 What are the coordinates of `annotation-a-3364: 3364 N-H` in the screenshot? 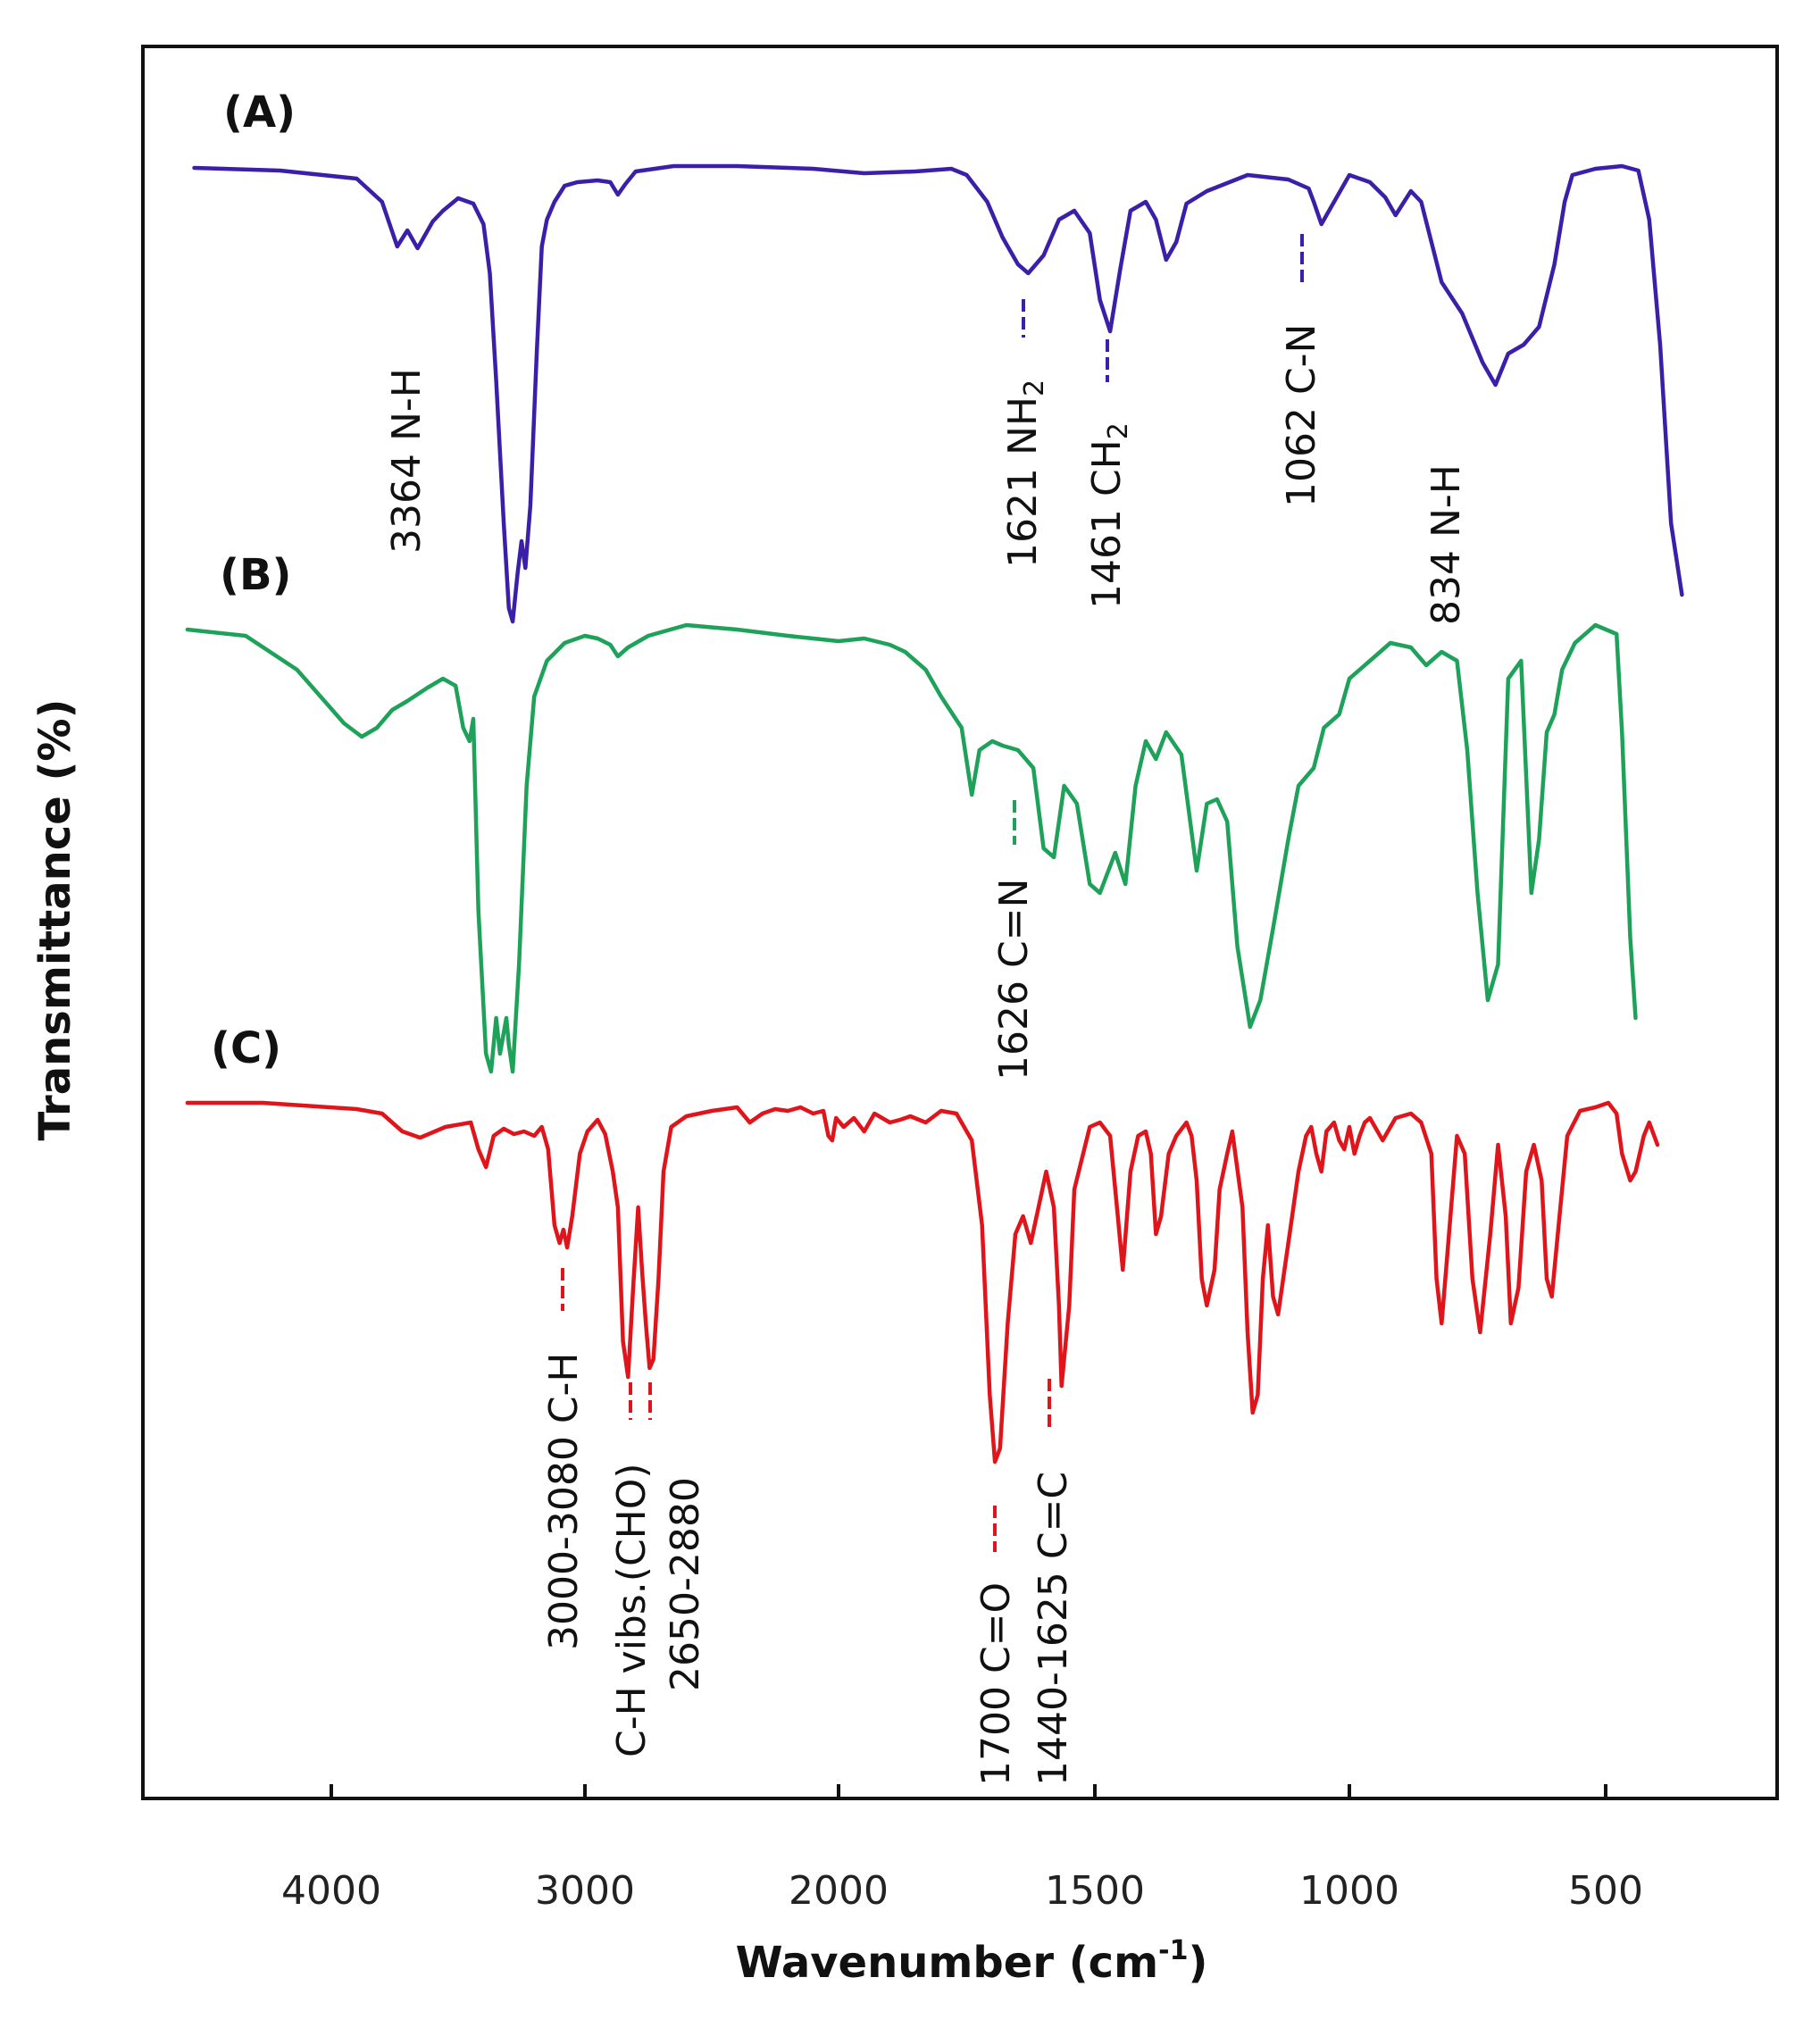 It's located at (407, 461).